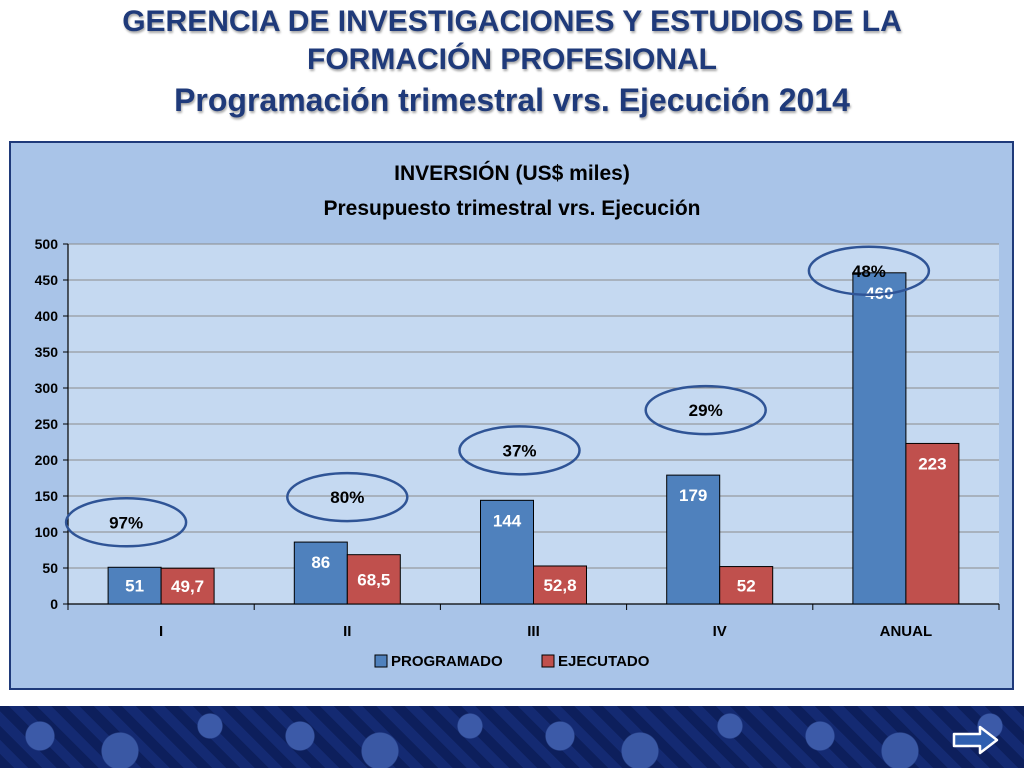  Describe the element at coordinates (47, 244) in the screenshot. I see `y-tick-label: 500` at that location.